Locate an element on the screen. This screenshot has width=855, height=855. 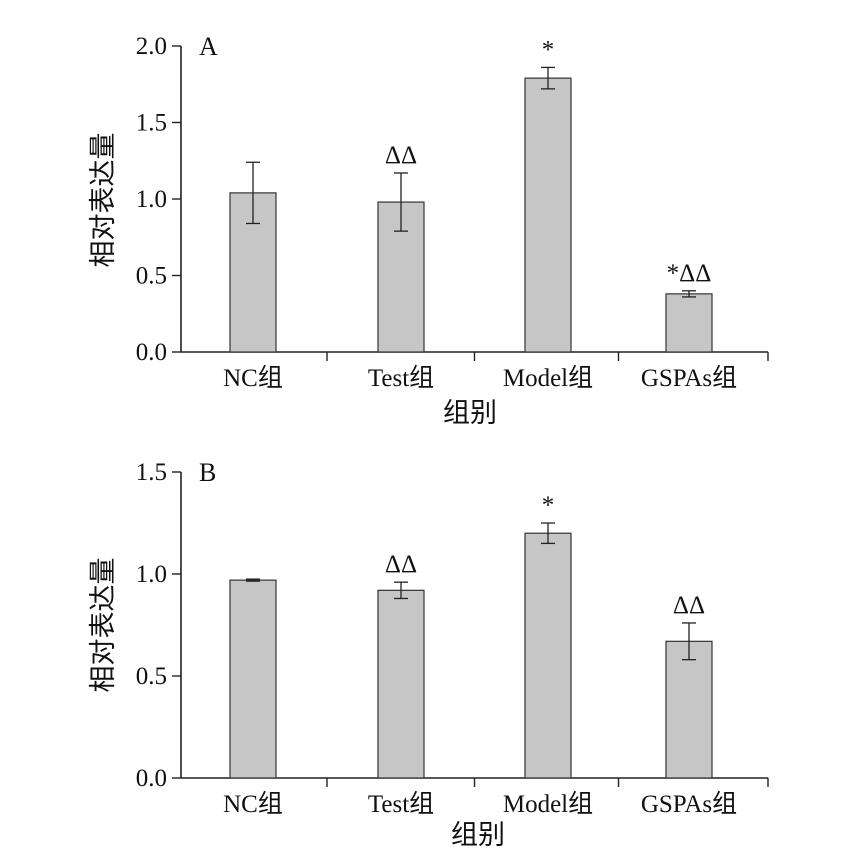
panel-a-category-label: NC组 is located at coordinates (253, 378).